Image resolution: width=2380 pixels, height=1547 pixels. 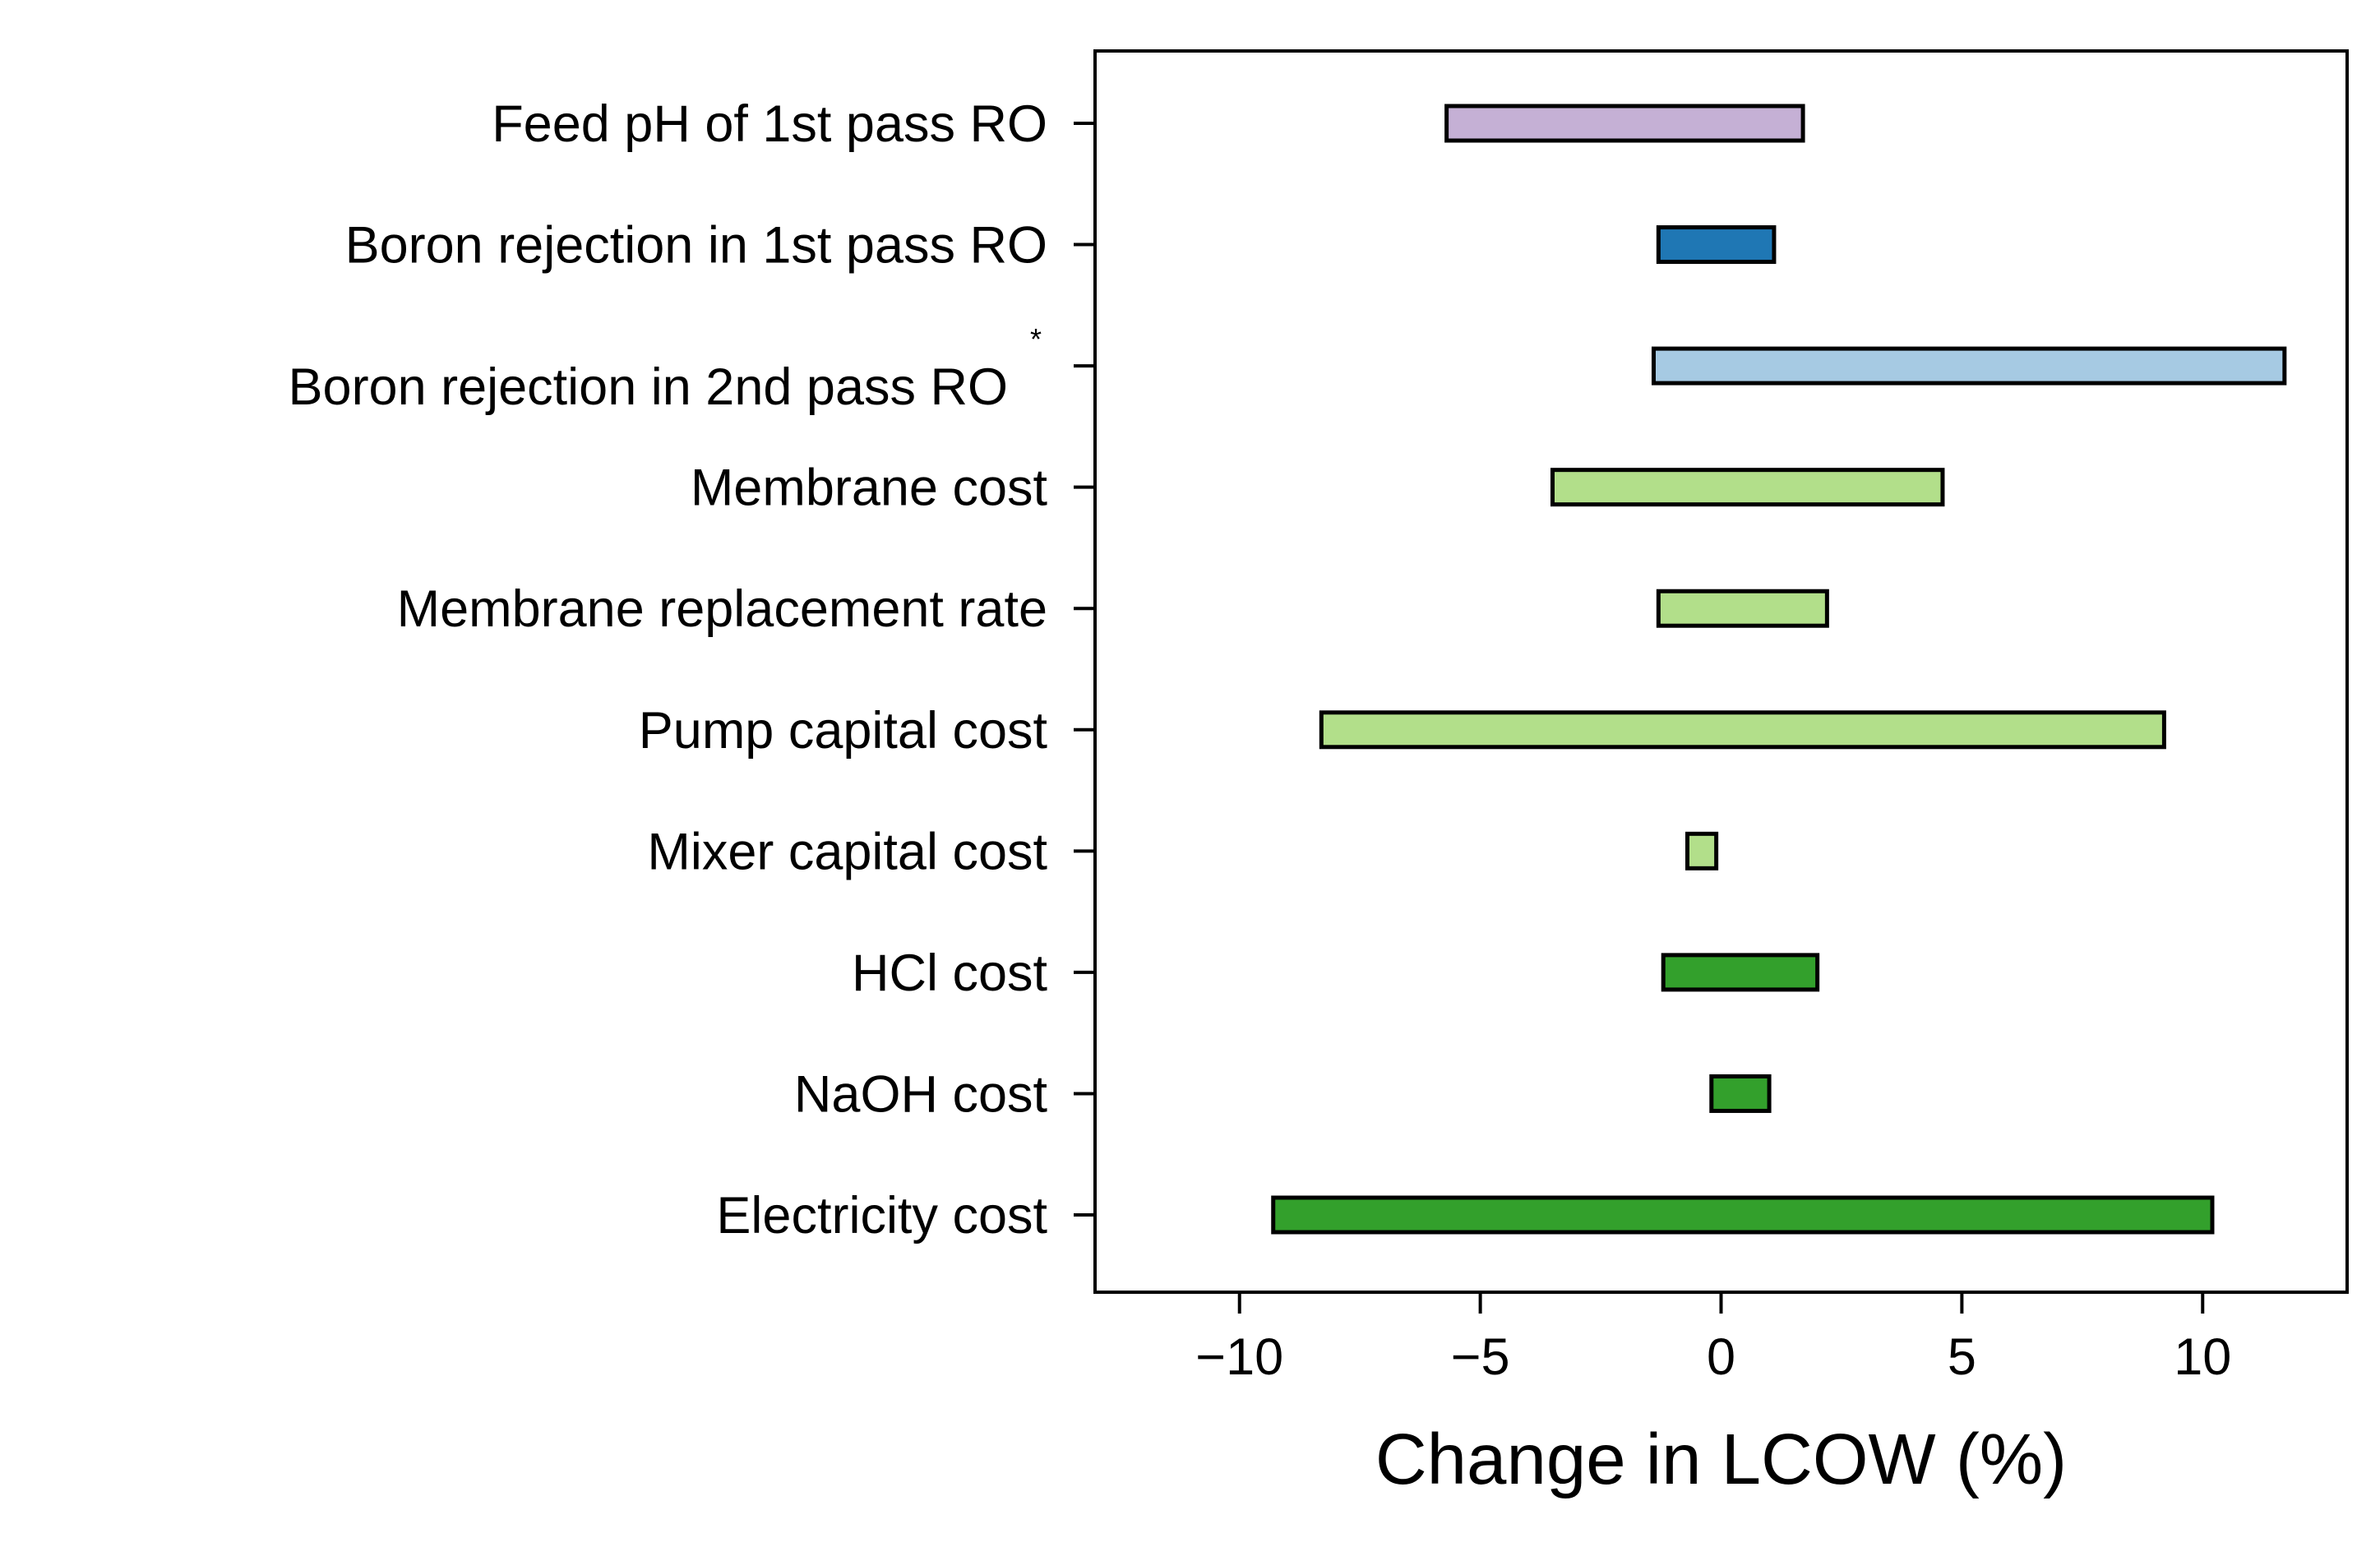 I want to click on y-tick-label: HCl cost, so click(x=950, y=973).